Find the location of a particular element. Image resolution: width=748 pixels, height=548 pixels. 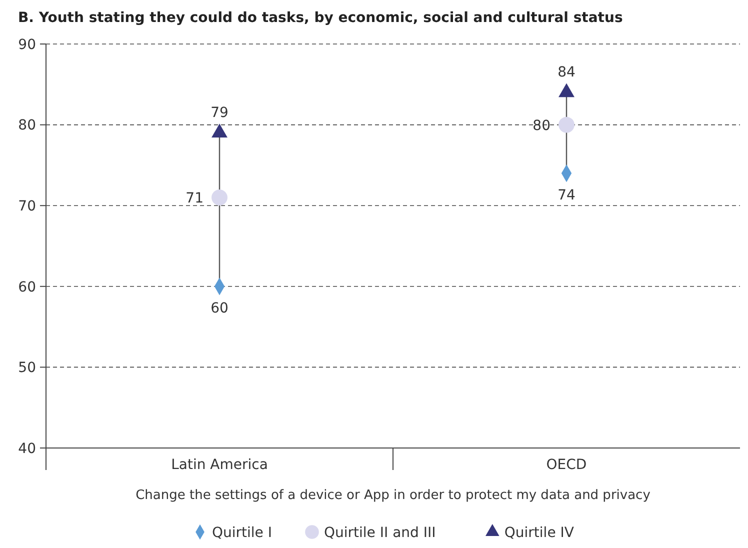

data-label: 79 is located at coordinates (219, 112).